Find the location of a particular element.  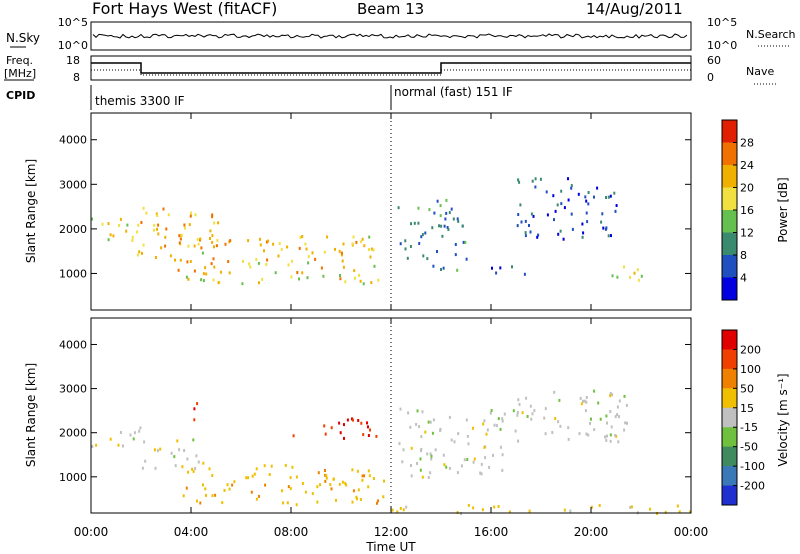

x-tick-label: 20:00 is located at coordinates (591, 532).